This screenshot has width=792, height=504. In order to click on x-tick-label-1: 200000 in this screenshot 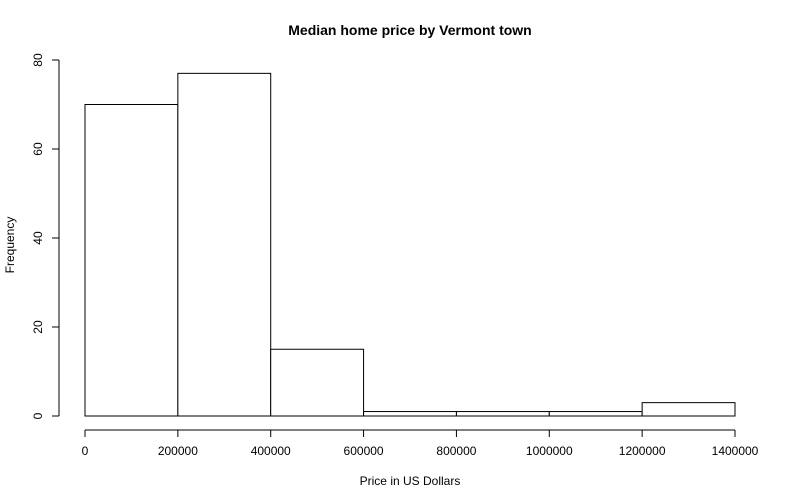, I will do `click(178, 451)`.